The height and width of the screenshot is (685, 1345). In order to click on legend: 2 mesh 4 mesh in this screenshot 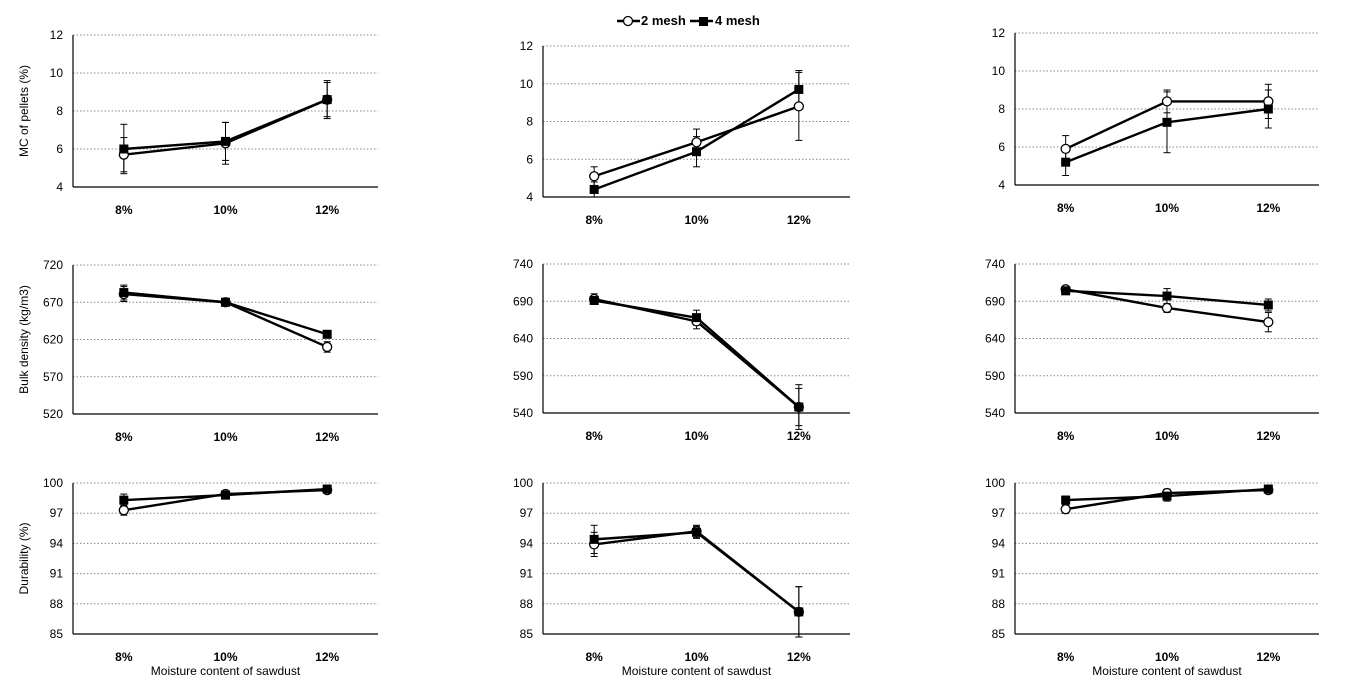, I will do `click(688, 20)`.